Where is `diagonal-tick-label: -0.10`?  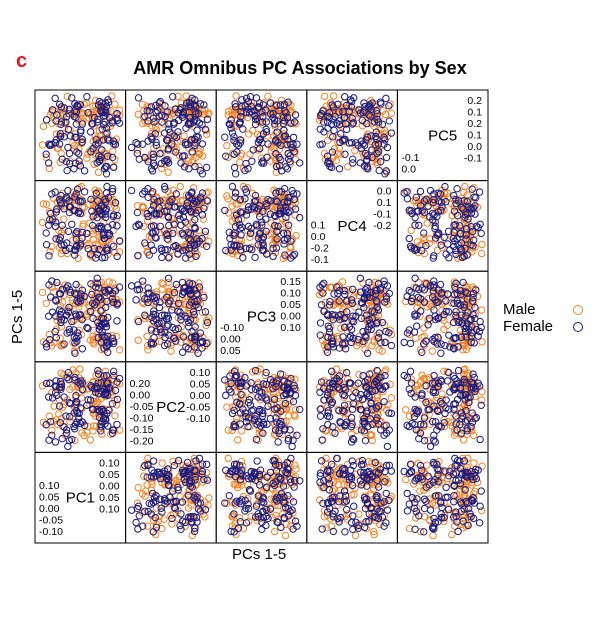
diagonal-tick-label: -0.10 is located at coordinates (198, 419).